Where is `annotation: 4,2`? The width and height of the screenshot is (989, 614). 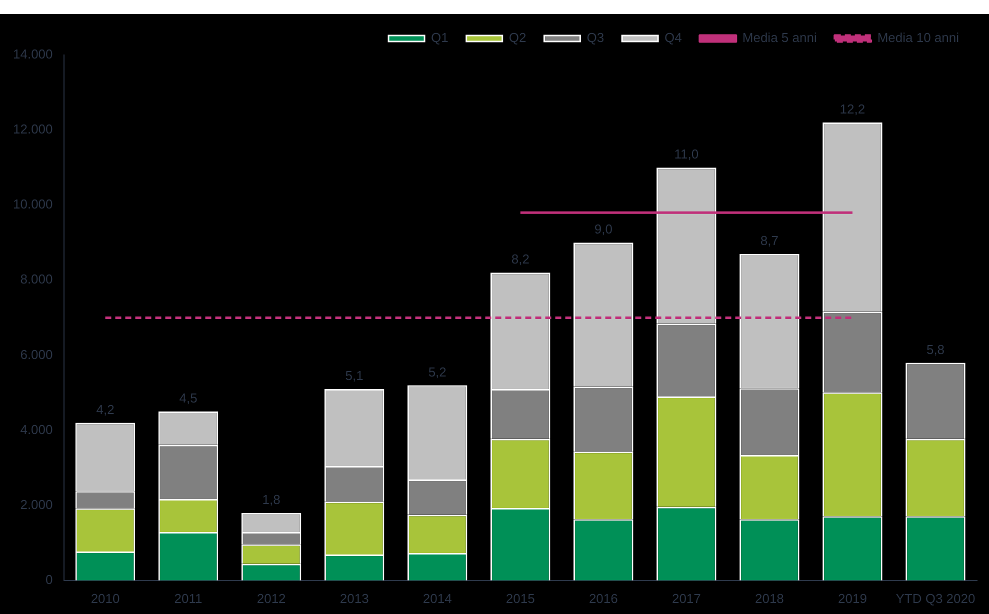
annotation: 4,2 is located at coordinates (105, 409).